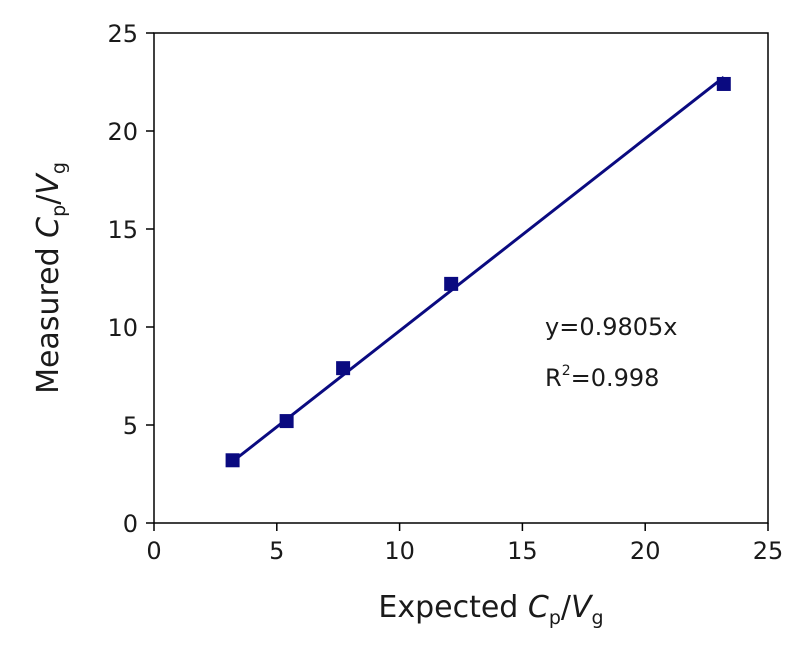 Image resolution: width=801 pixels, height=654 pixels. What do you see at coordinates (768, 551) in the screenshot?
I see `x-tick-label: 25` at bounding box center [768, 551].